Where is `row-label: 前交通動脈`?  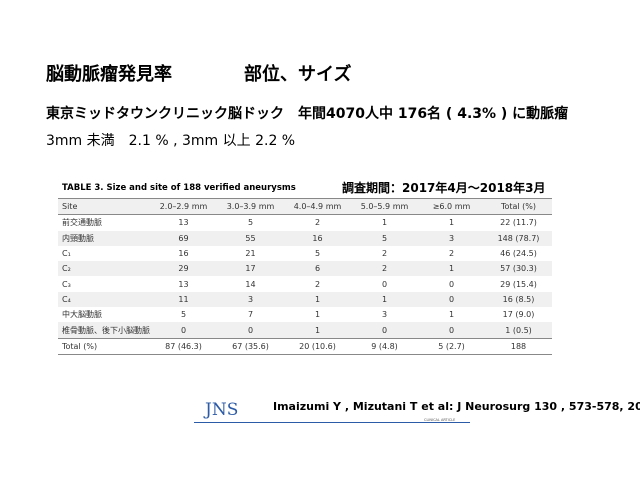
row-label: 前交通動脈 is located at coordinates (82, 223).